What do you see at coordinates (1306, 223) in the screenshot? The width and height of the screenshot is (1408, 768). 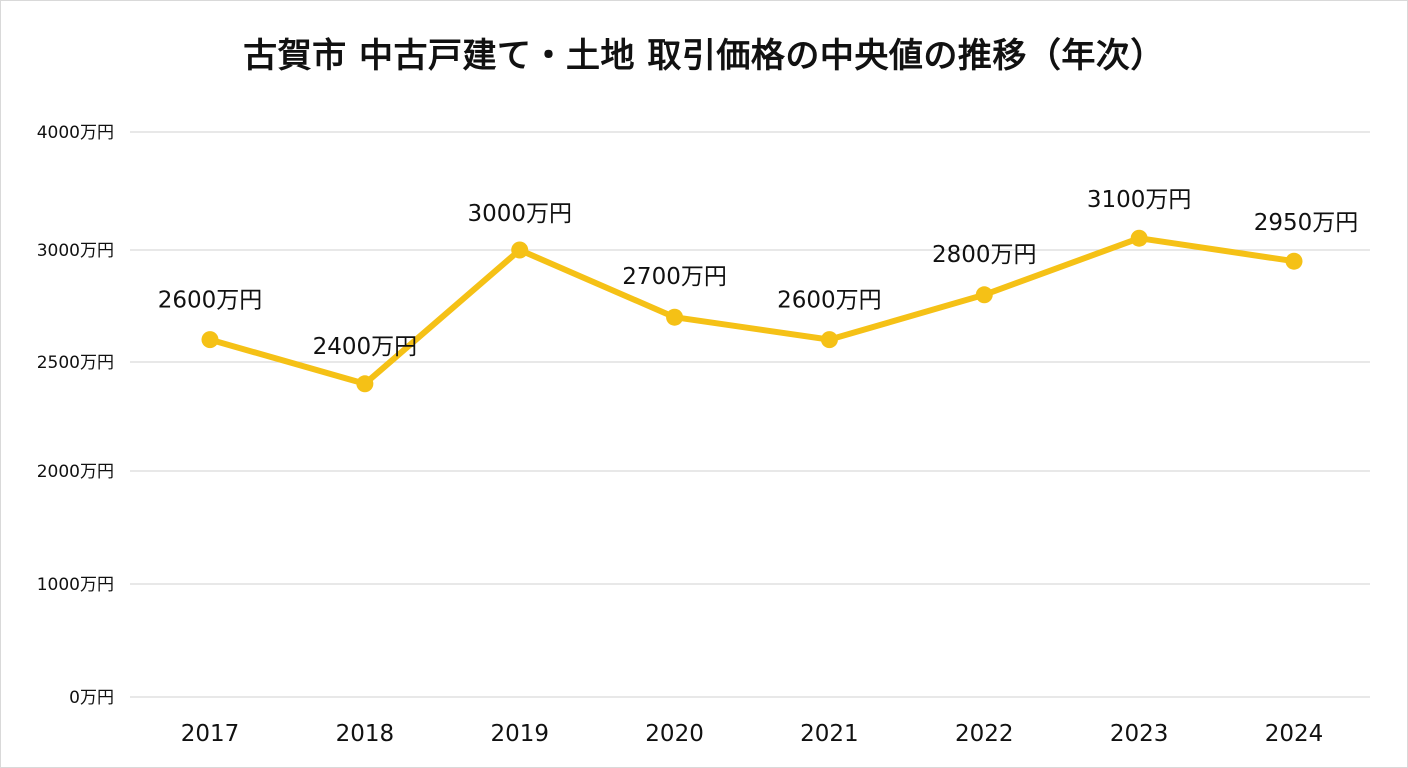 I see `data-label: 2950万円` at bounding box center [1306, 223].